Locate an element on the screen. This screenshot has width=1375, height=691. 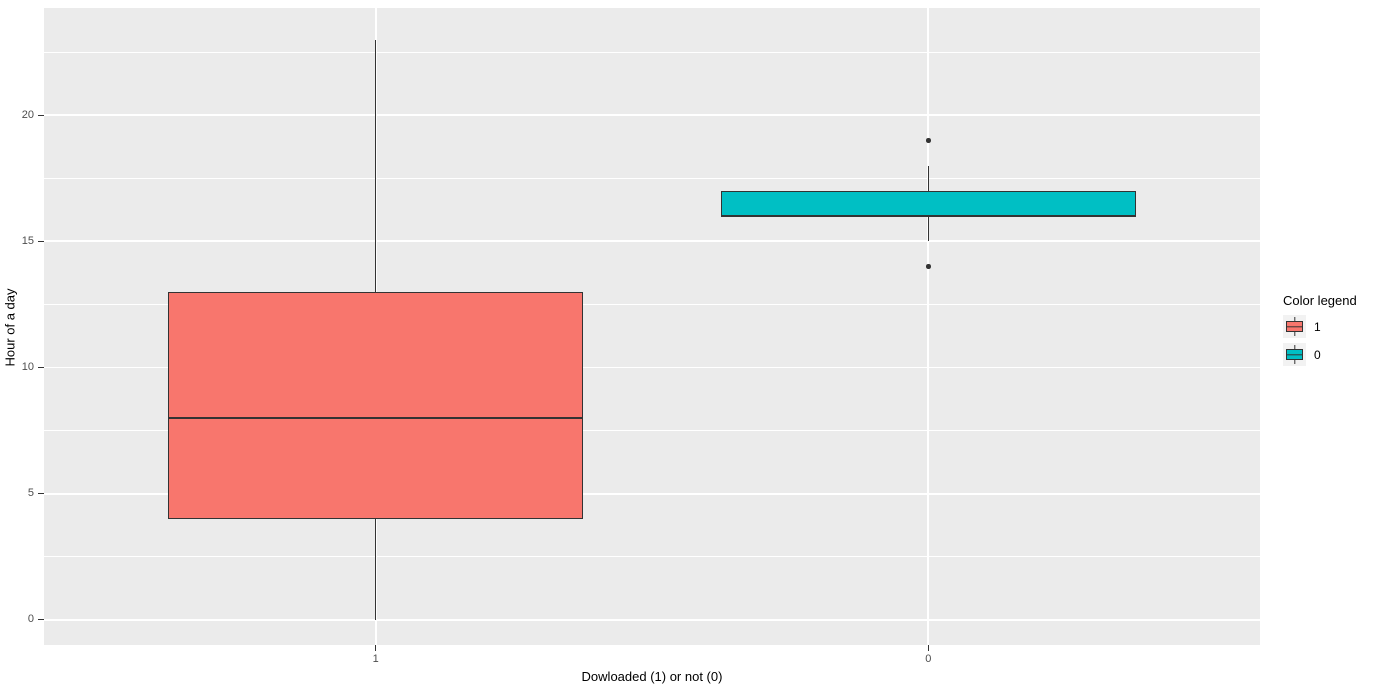
y-axis-title: Hour of a day is located at coordinates (10, 327).